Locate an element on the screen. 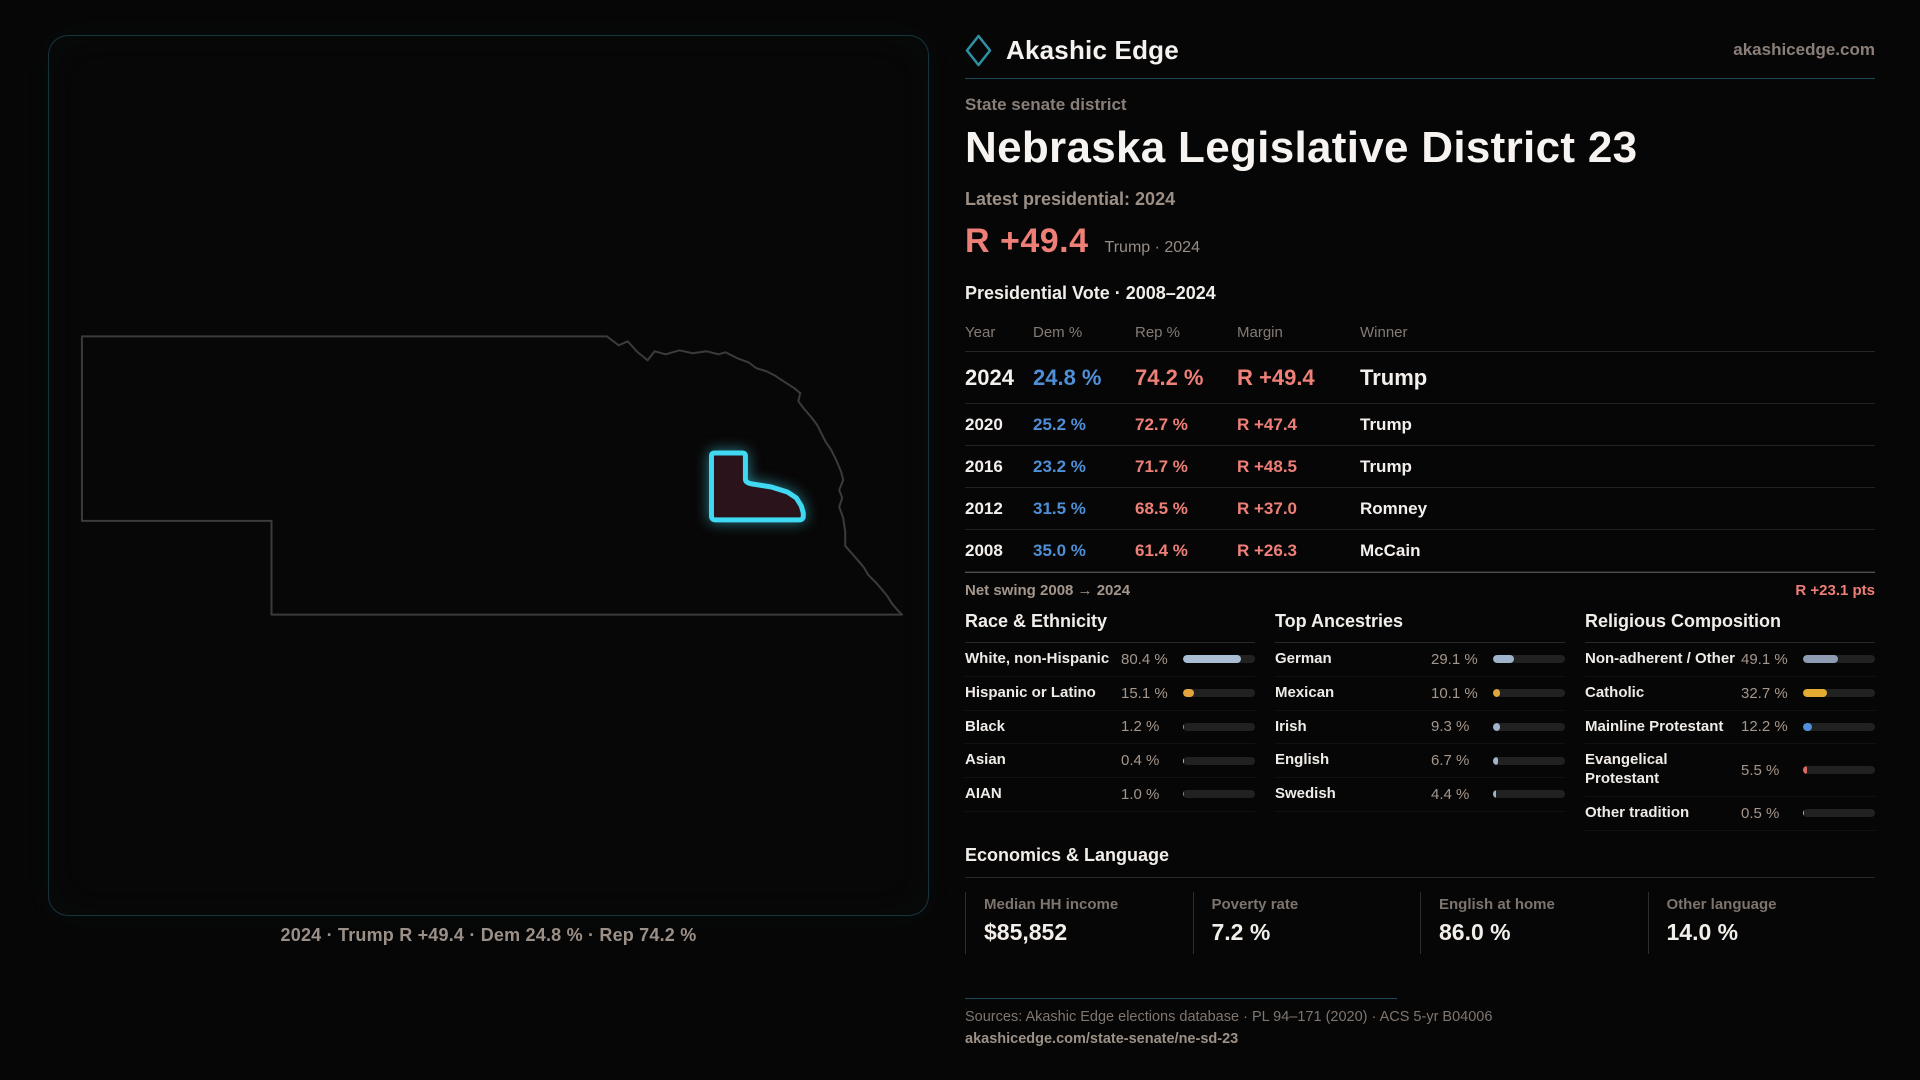 The height and width of the screenshot is (1080, 1920). row-value: 0.4 % is located at coordinates (1140, 761).